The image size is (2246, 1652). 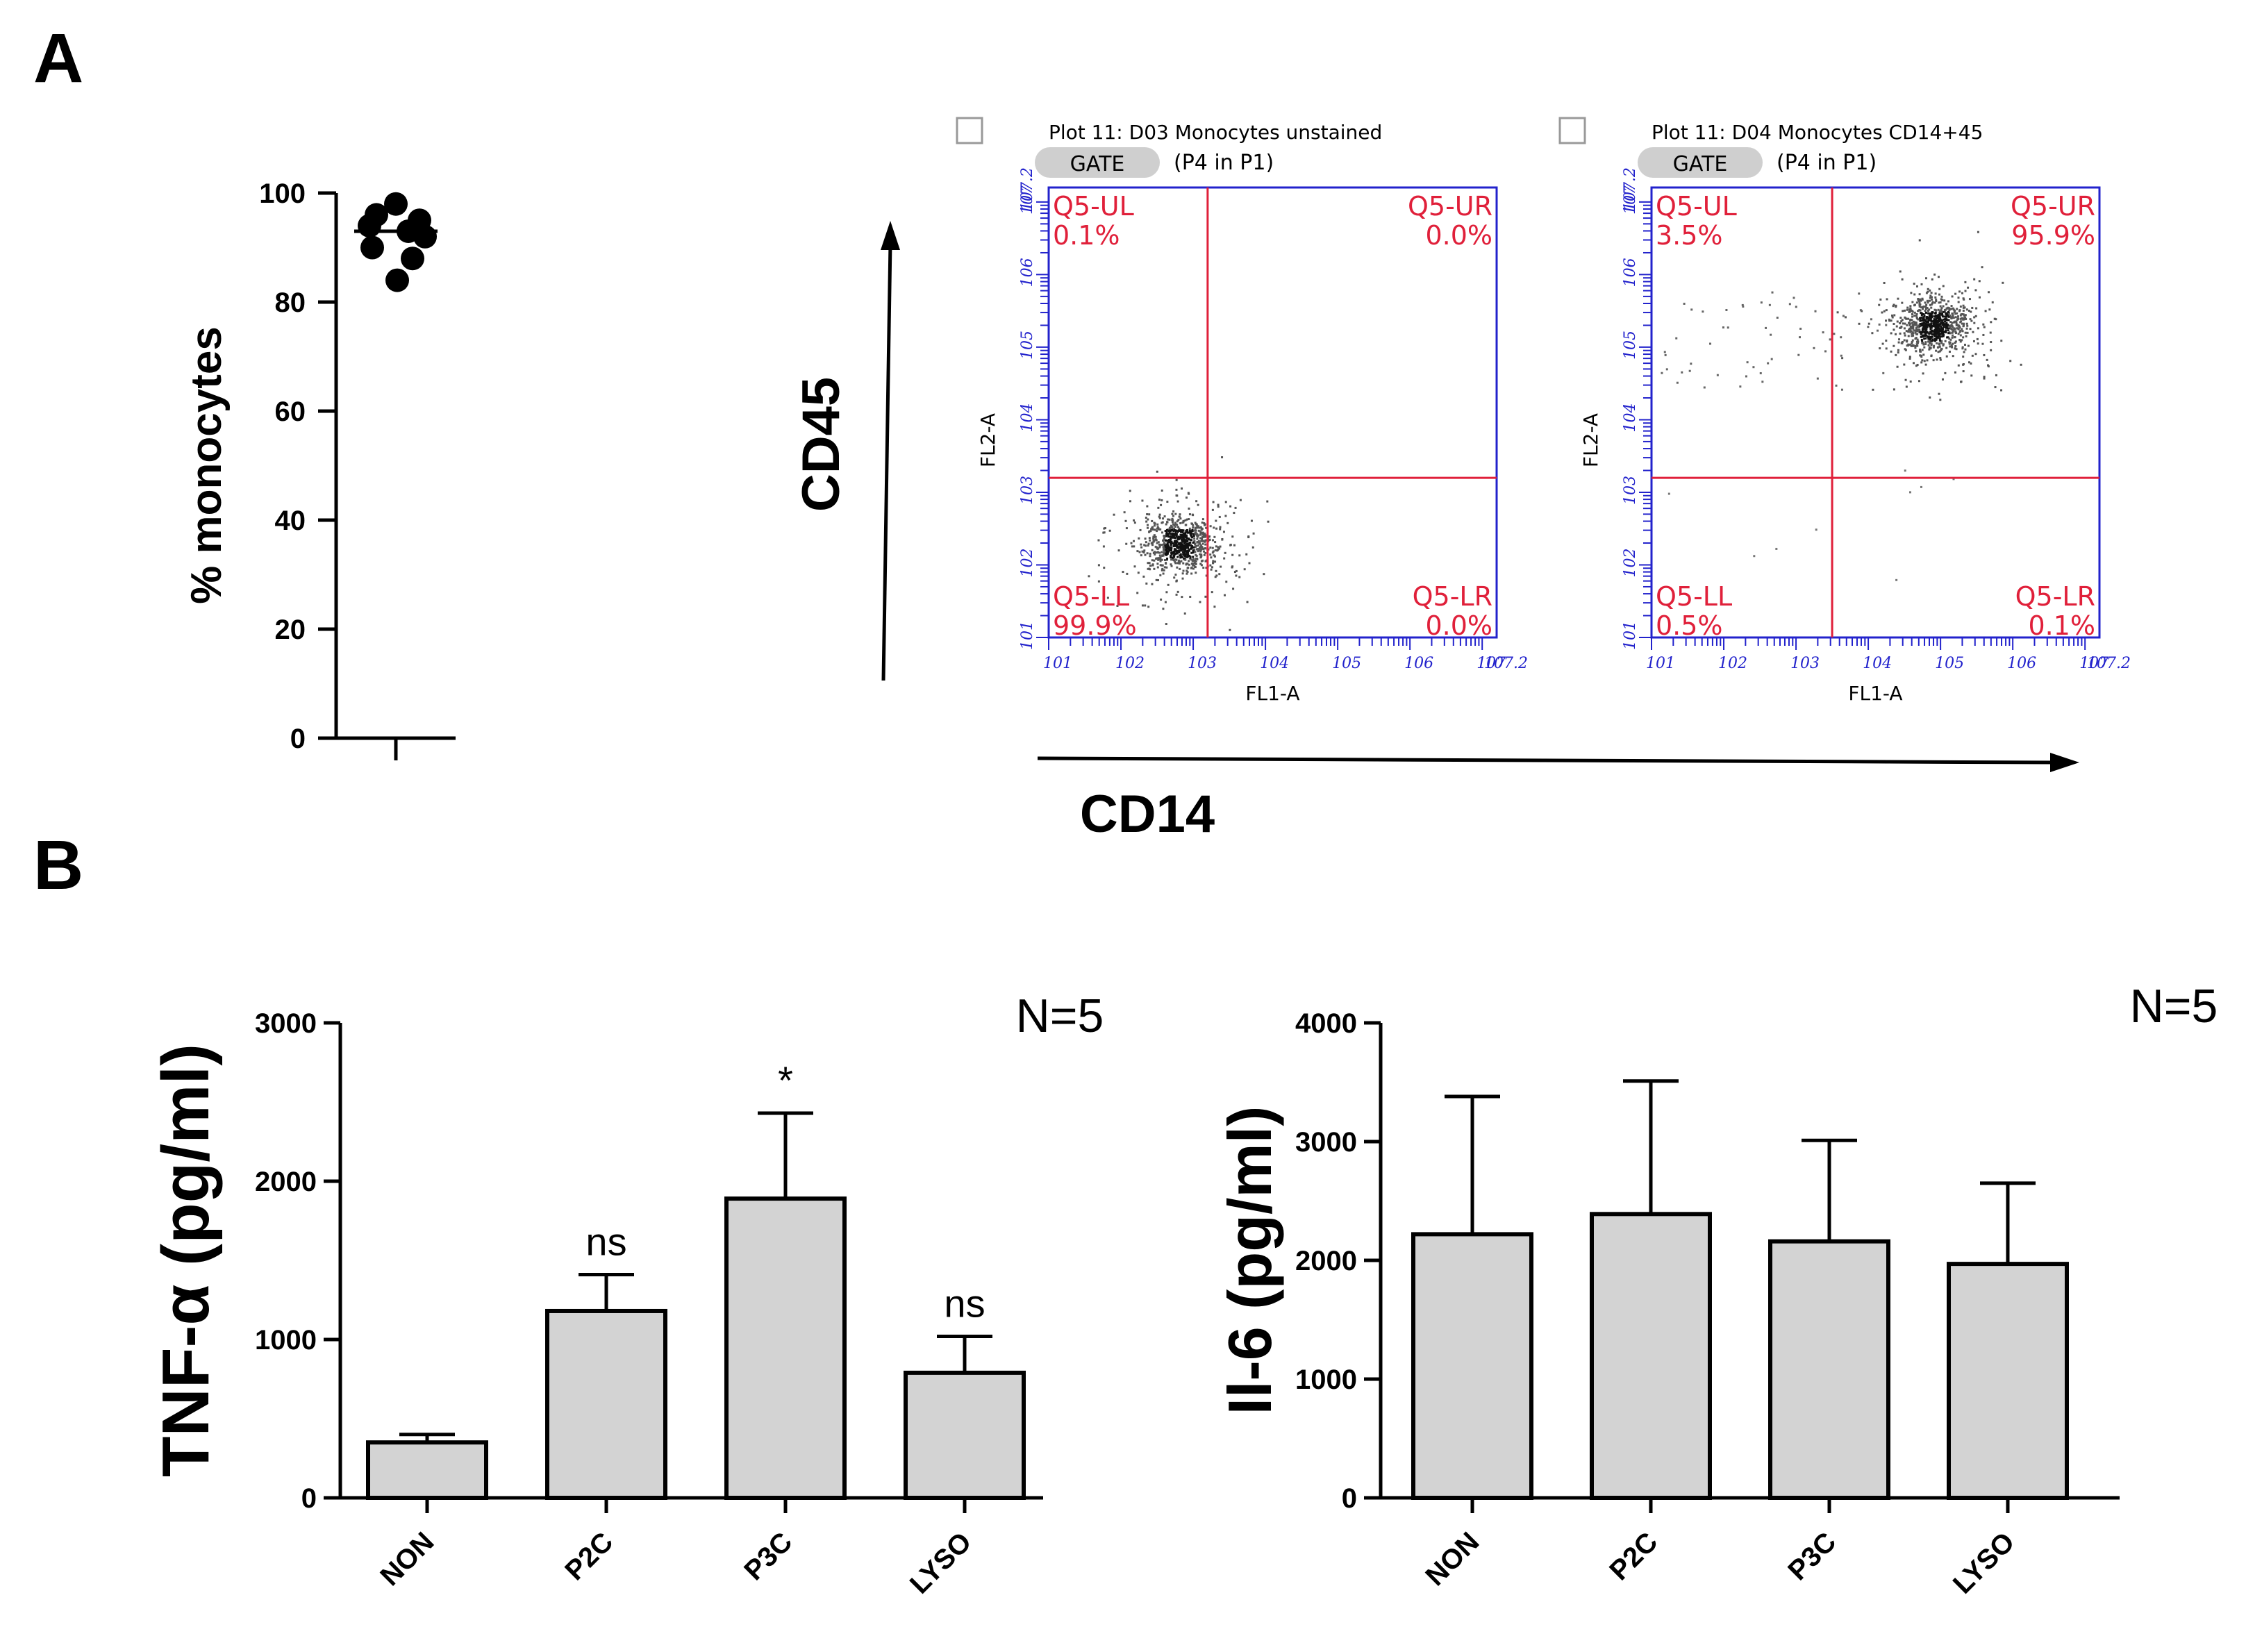 What do you see at coordinates (1095, 625) in the screenshot?
I see `quadrant-value: 99.9%` at bounding box center [1095, 625].